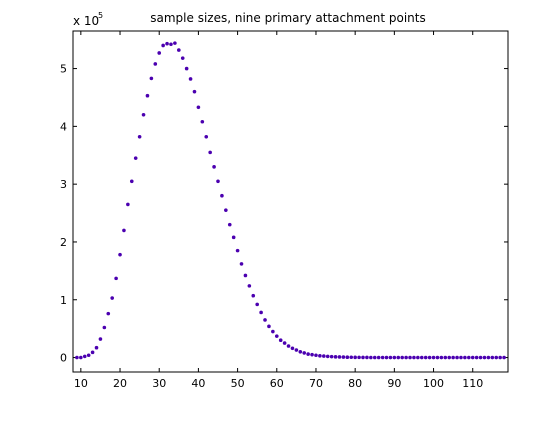 The image size is (560, 424). What do you see at coordinates (238, 383) in the screenshot?
I see `x-tick-label: 50` at bounding box center [238, 383].